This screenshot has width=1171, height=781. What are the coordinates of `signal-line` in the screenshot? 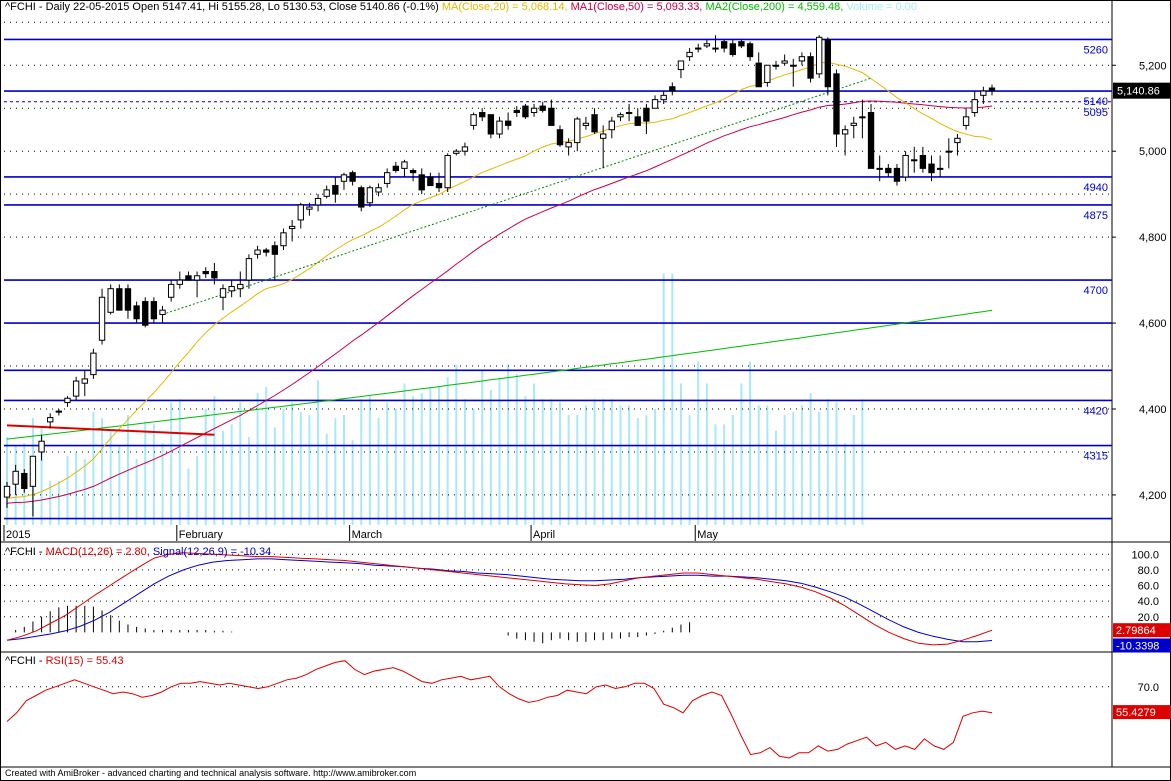 It's located at (499, 600).